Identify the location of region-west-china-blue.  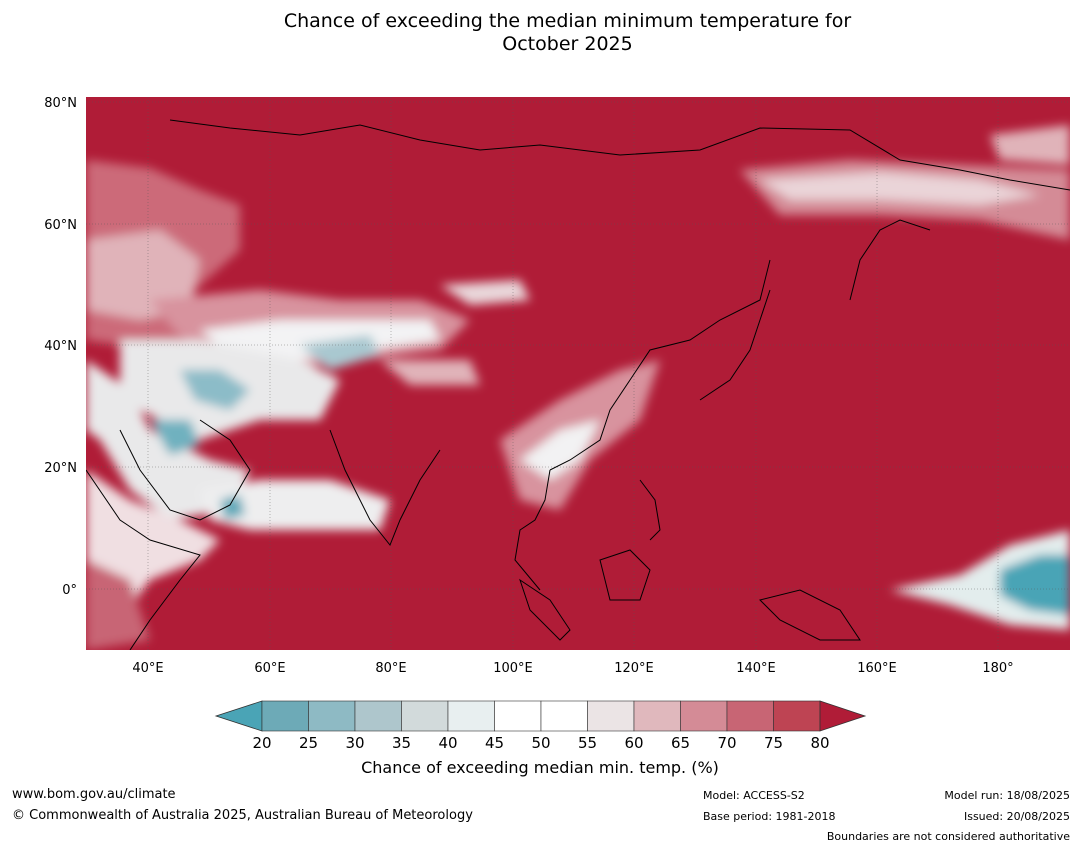
(340, 352).